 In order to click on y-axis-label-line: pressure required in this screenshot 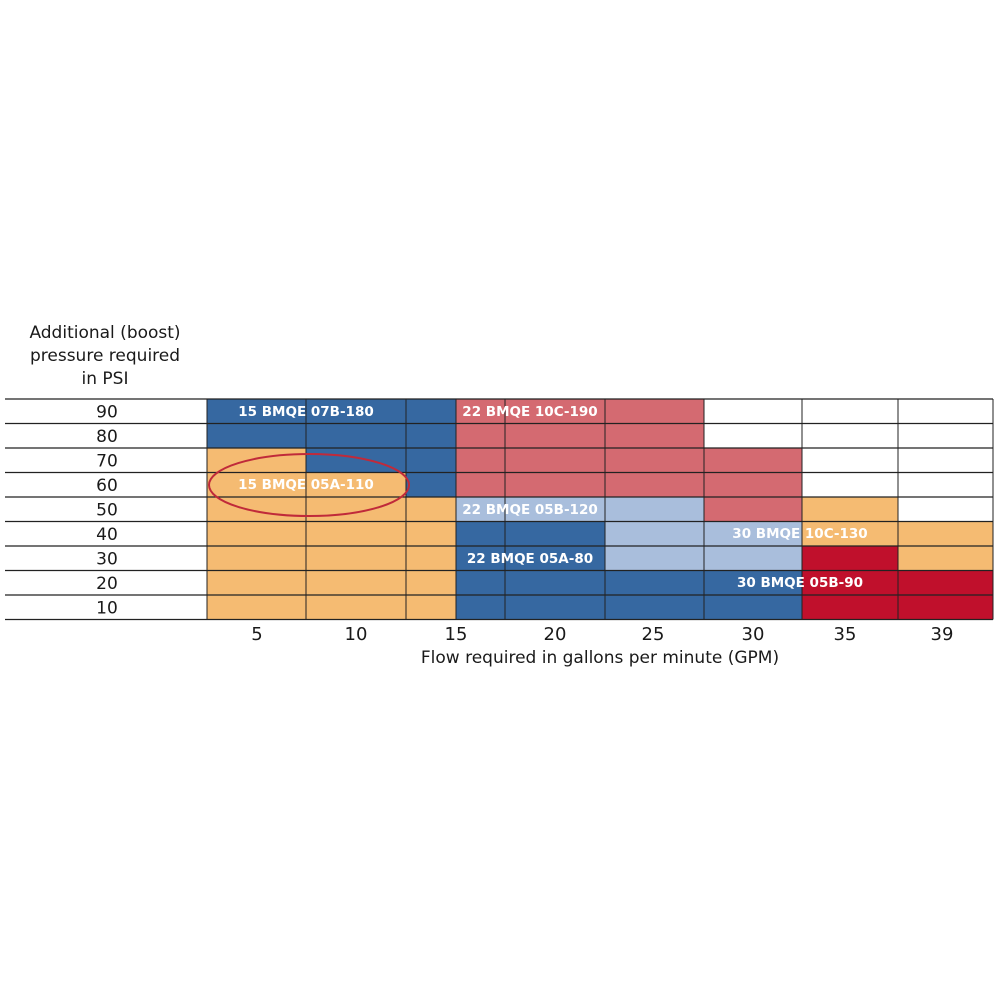, I will do `click(105, 356)`.